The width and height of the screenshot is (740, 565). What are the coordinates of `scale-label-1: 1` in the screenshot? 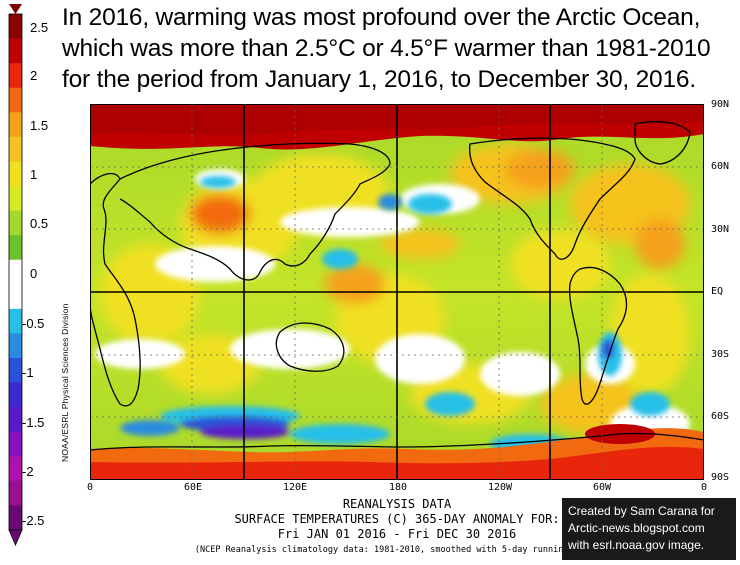 It's located at (34, 174).